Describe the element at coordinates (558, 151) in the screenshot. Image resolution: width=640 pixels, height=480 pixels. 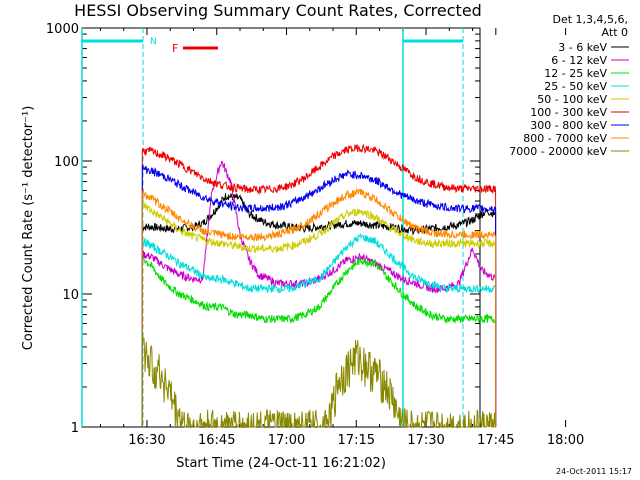
I see `legend-entry-label: 7000 - 20000 keV` at that location.